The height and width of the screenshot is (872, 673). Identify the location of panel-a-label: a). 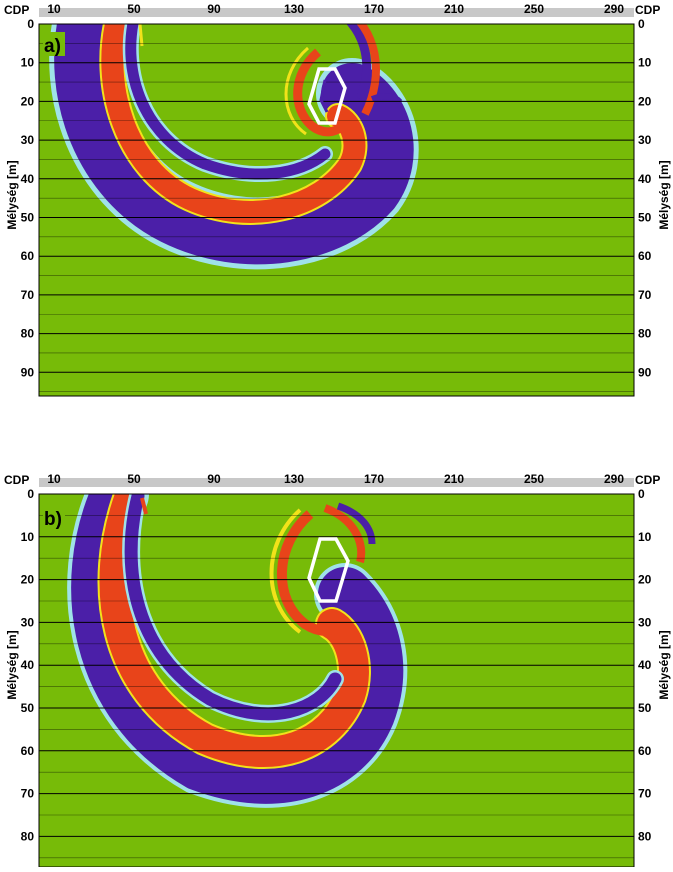
(52, 46).